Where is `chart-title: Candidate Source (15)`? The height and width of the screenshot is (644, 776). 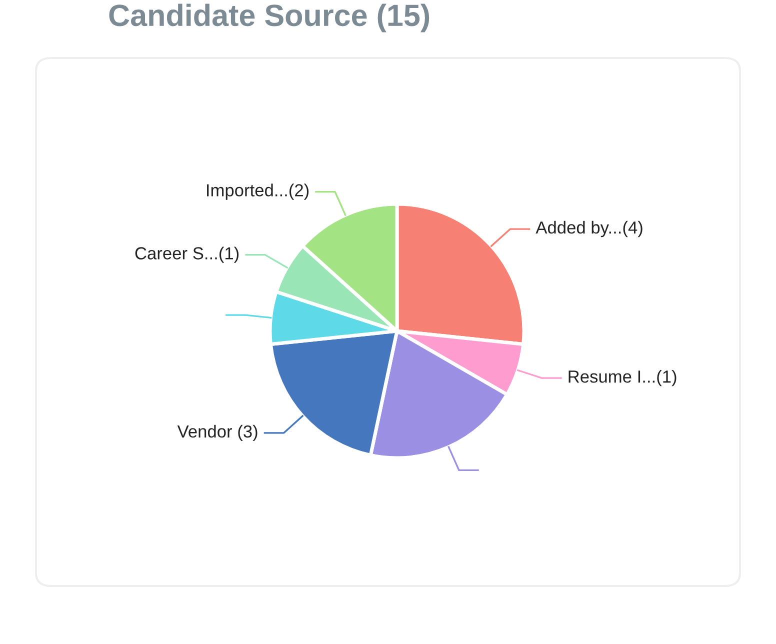
chart-title: Candidate Source (15) is located at coordinates (269, 18).